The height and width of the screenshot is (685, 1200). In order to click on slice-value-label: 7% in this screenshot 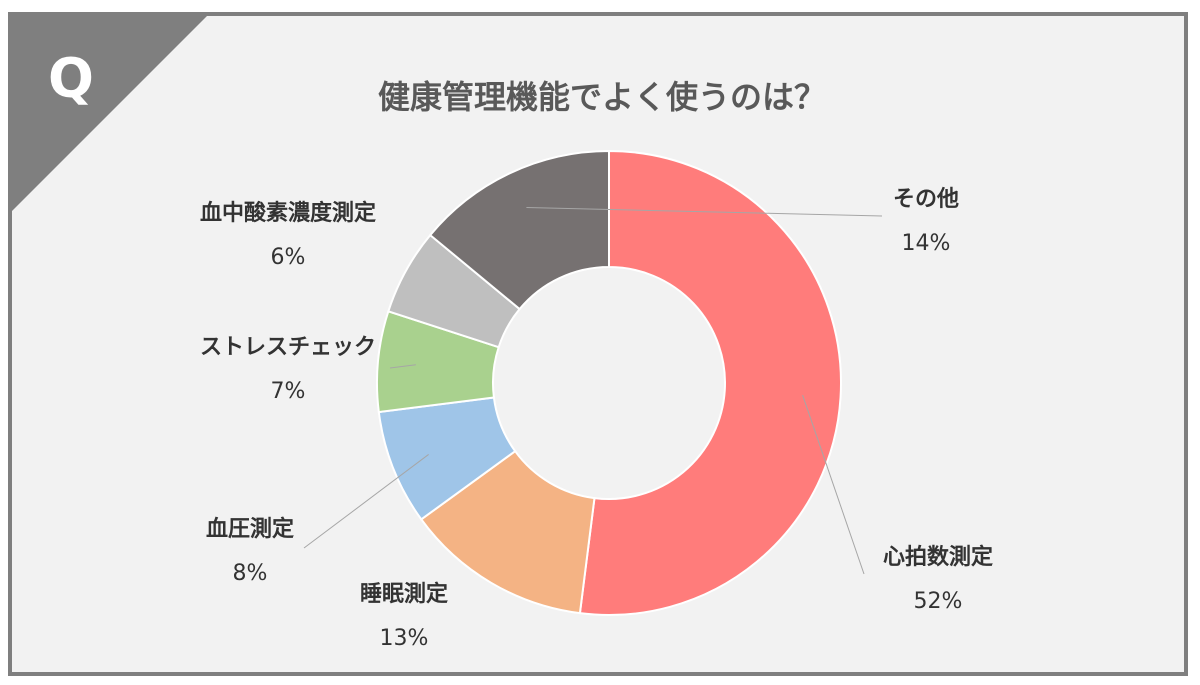, I will do `click(288, 391)`.